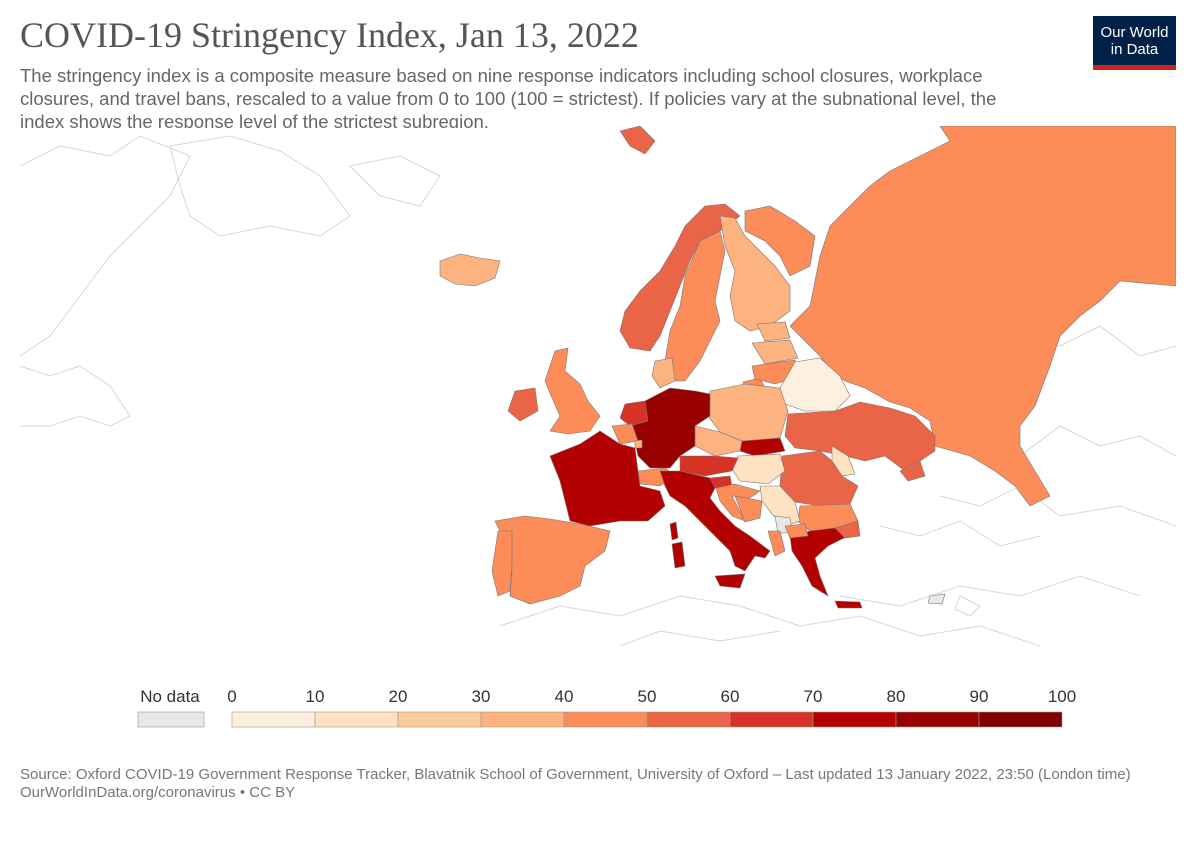 Image resolution: width=1200 pixels, height=847 pixels. Describe the element at coordinates (470, 270) in the screenshot. I see `country-iceland` at that location.